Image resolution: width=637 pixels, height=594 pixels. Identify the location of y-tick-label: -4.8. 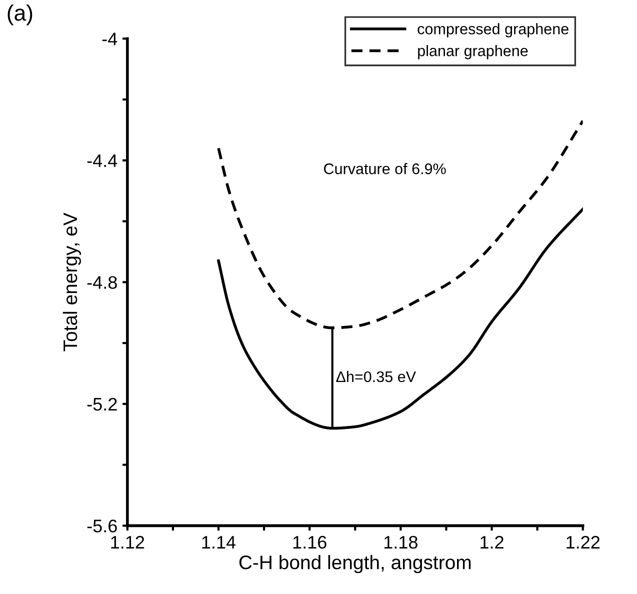
(102, 282).